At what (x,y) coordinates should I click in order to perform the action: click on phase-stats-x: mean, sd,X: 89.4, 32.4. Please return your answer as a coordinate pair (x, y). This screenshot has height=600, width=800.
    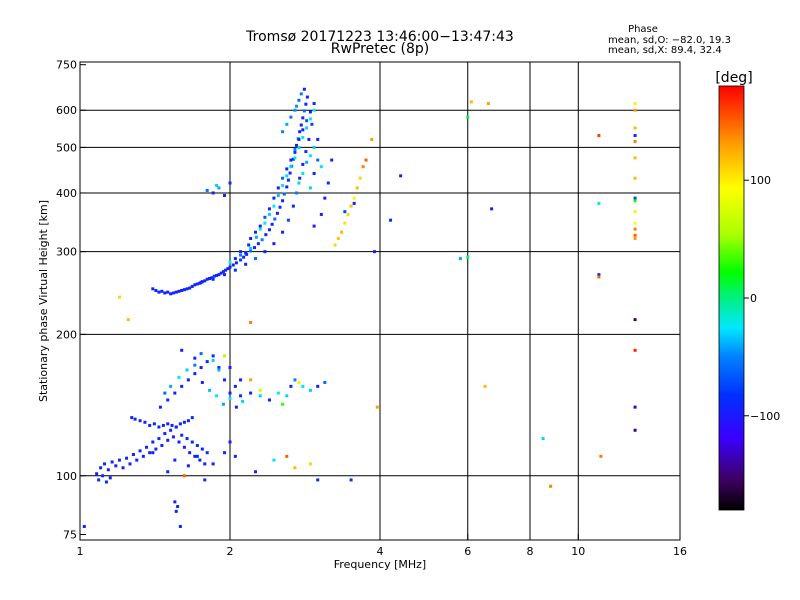
    Looking at the image, I should click on (665, 50).